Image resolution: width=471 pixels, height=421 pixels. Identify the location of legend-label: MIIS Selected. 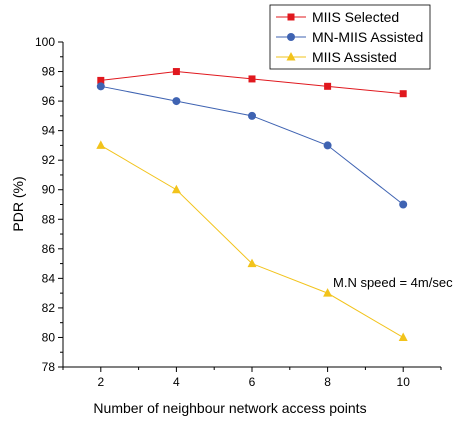
(355, 17).